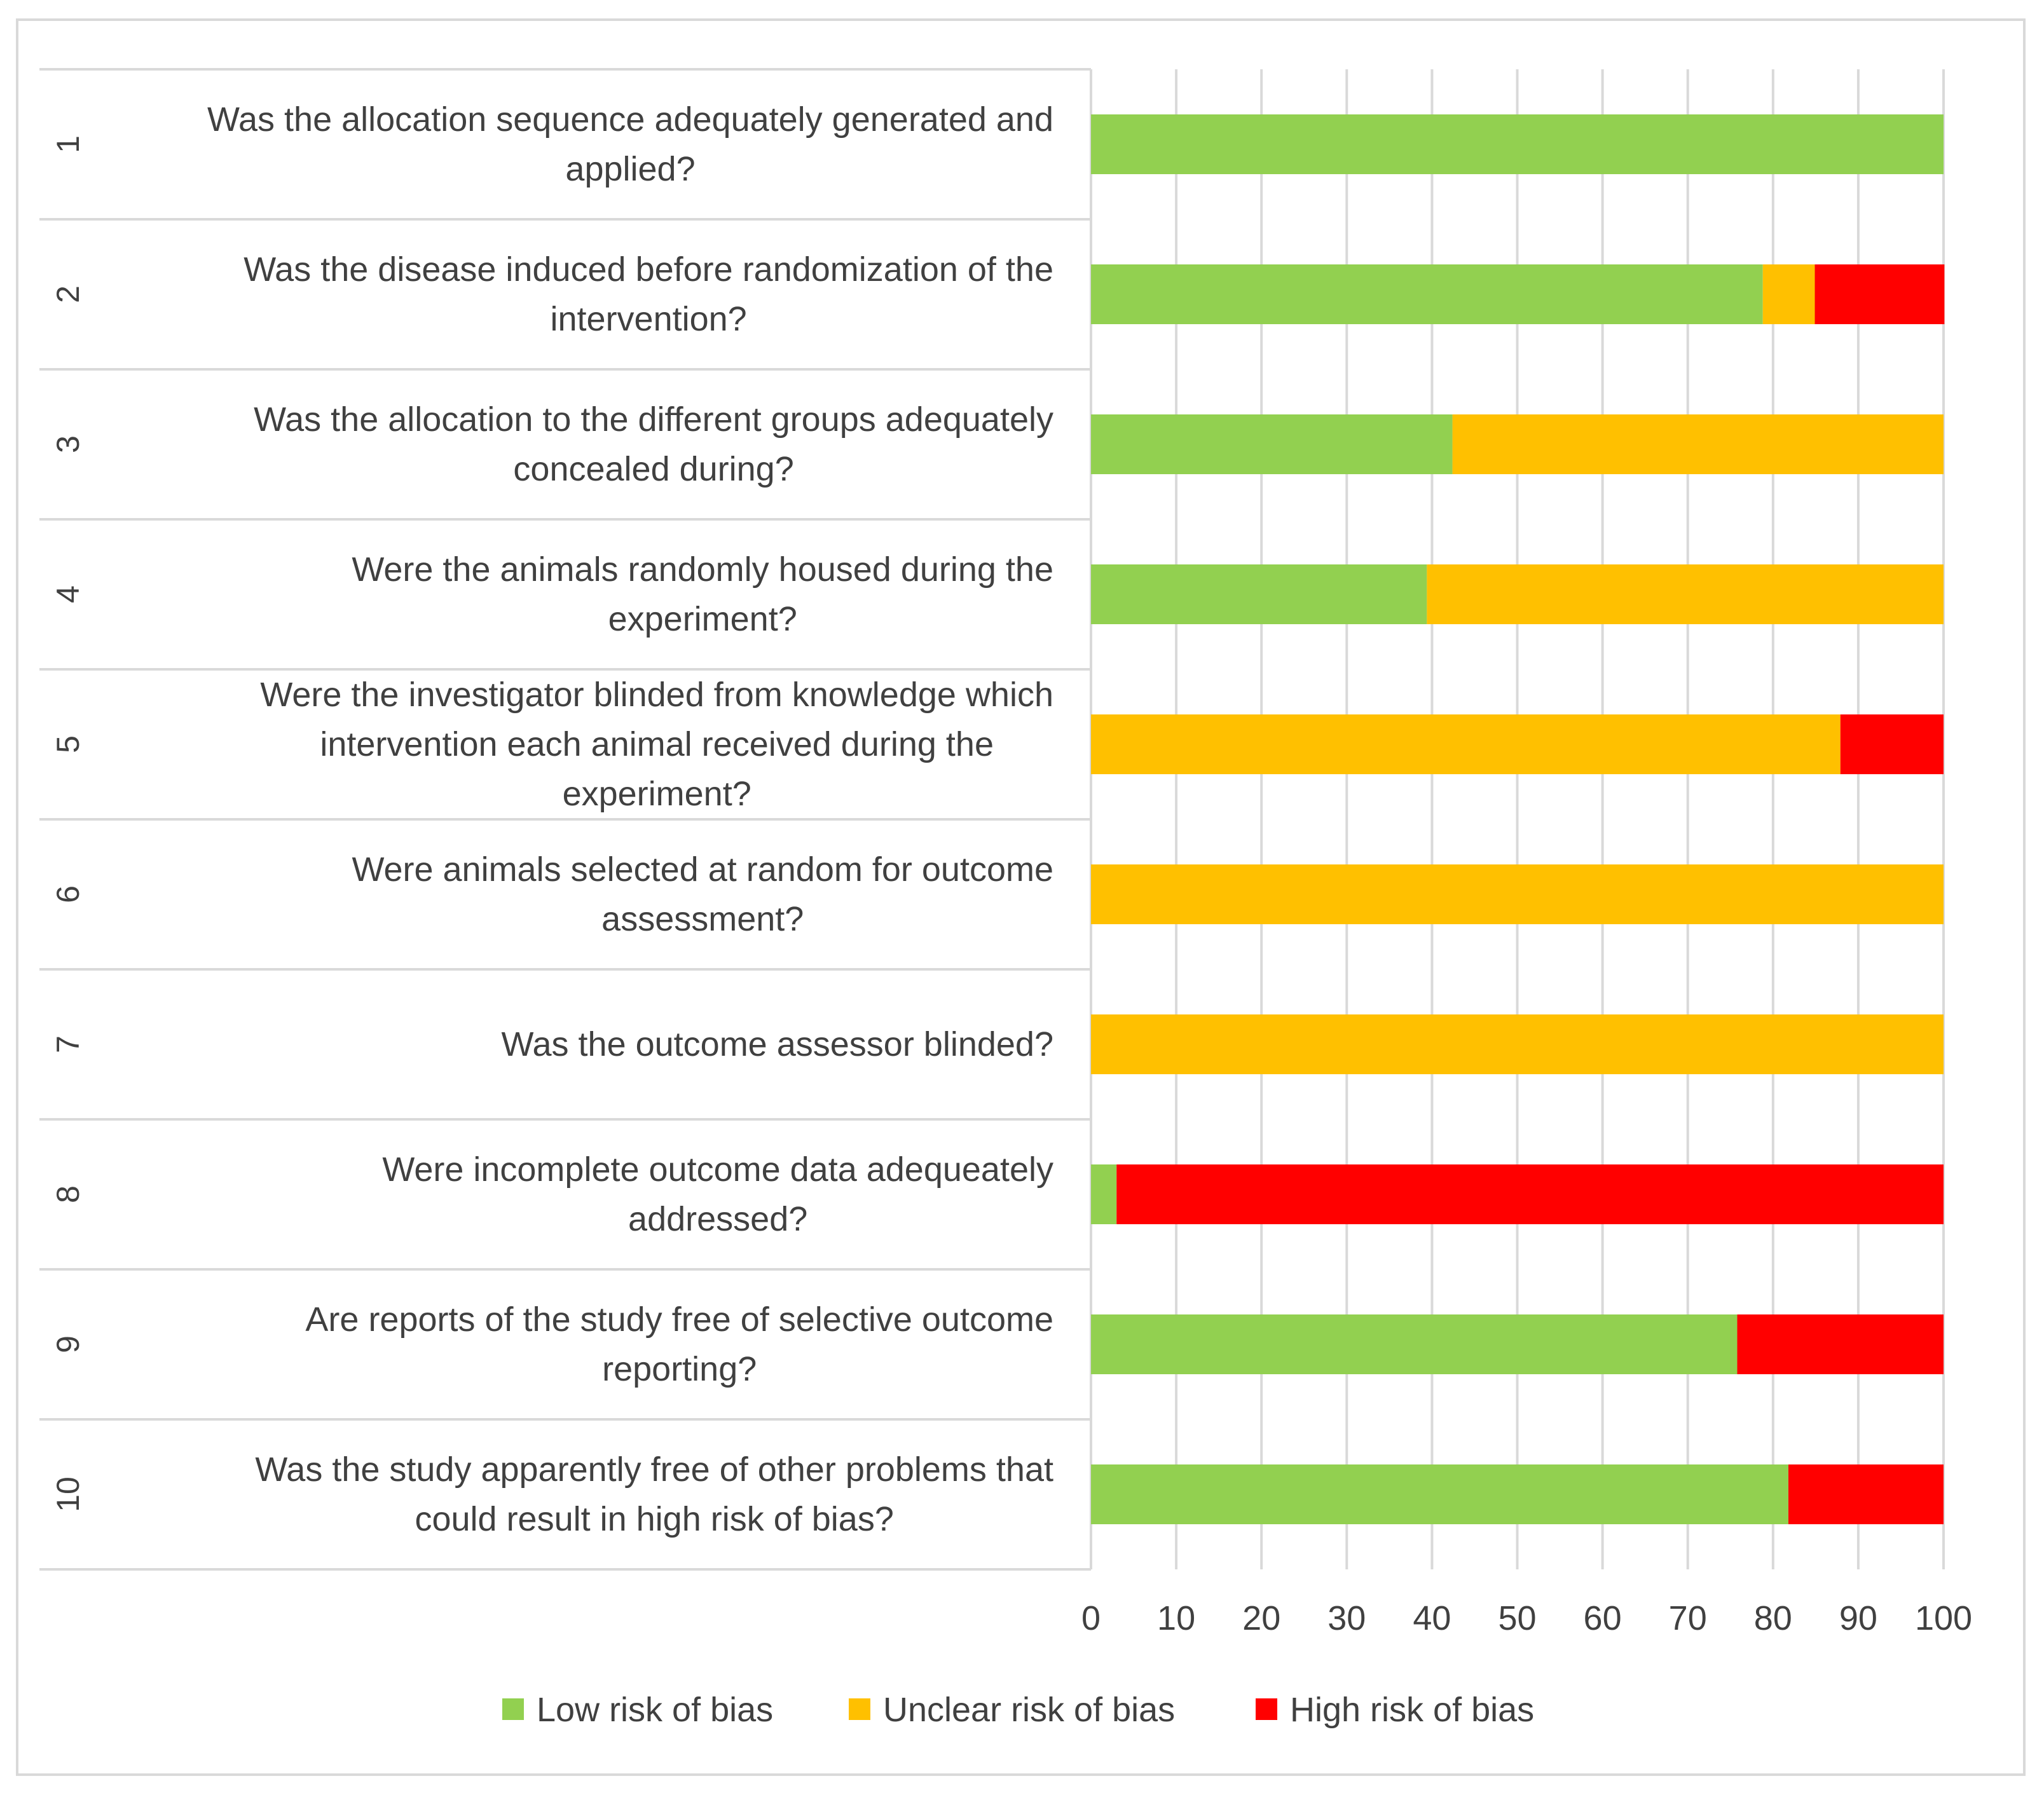  I want to click on row-number: 9, so click(68, 1344).